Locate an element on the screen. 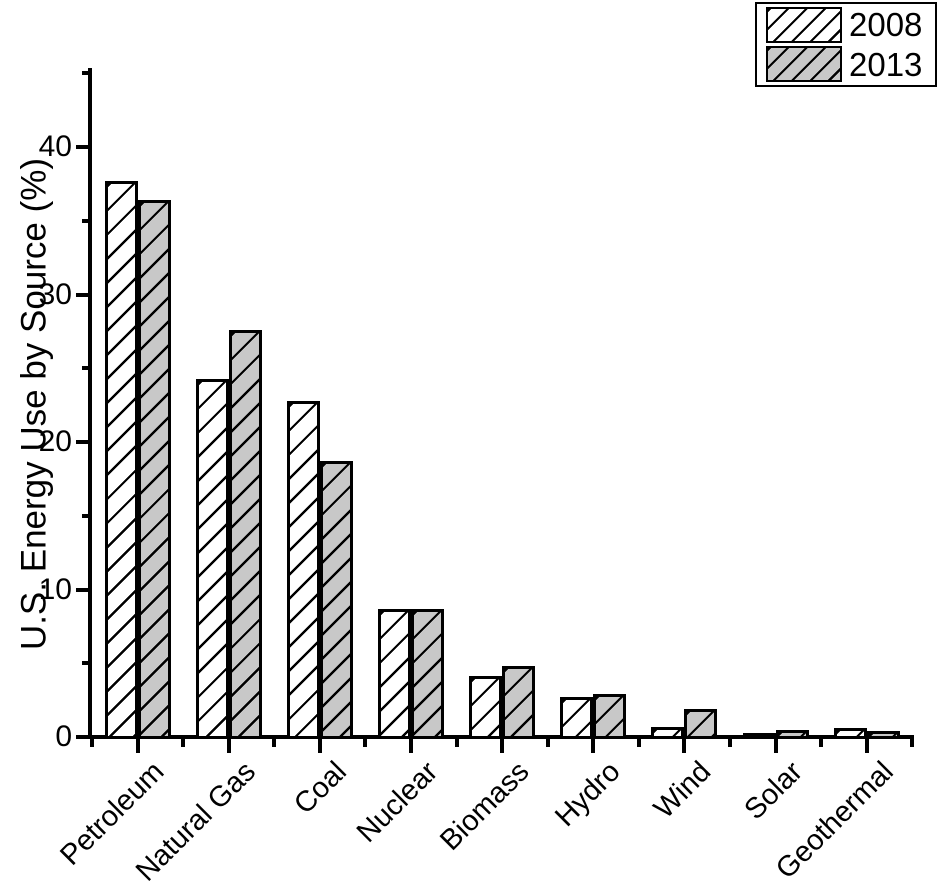 This screenshot has height=886, width=941. bar-hydro-2008 is located at coordinates (577, 718).